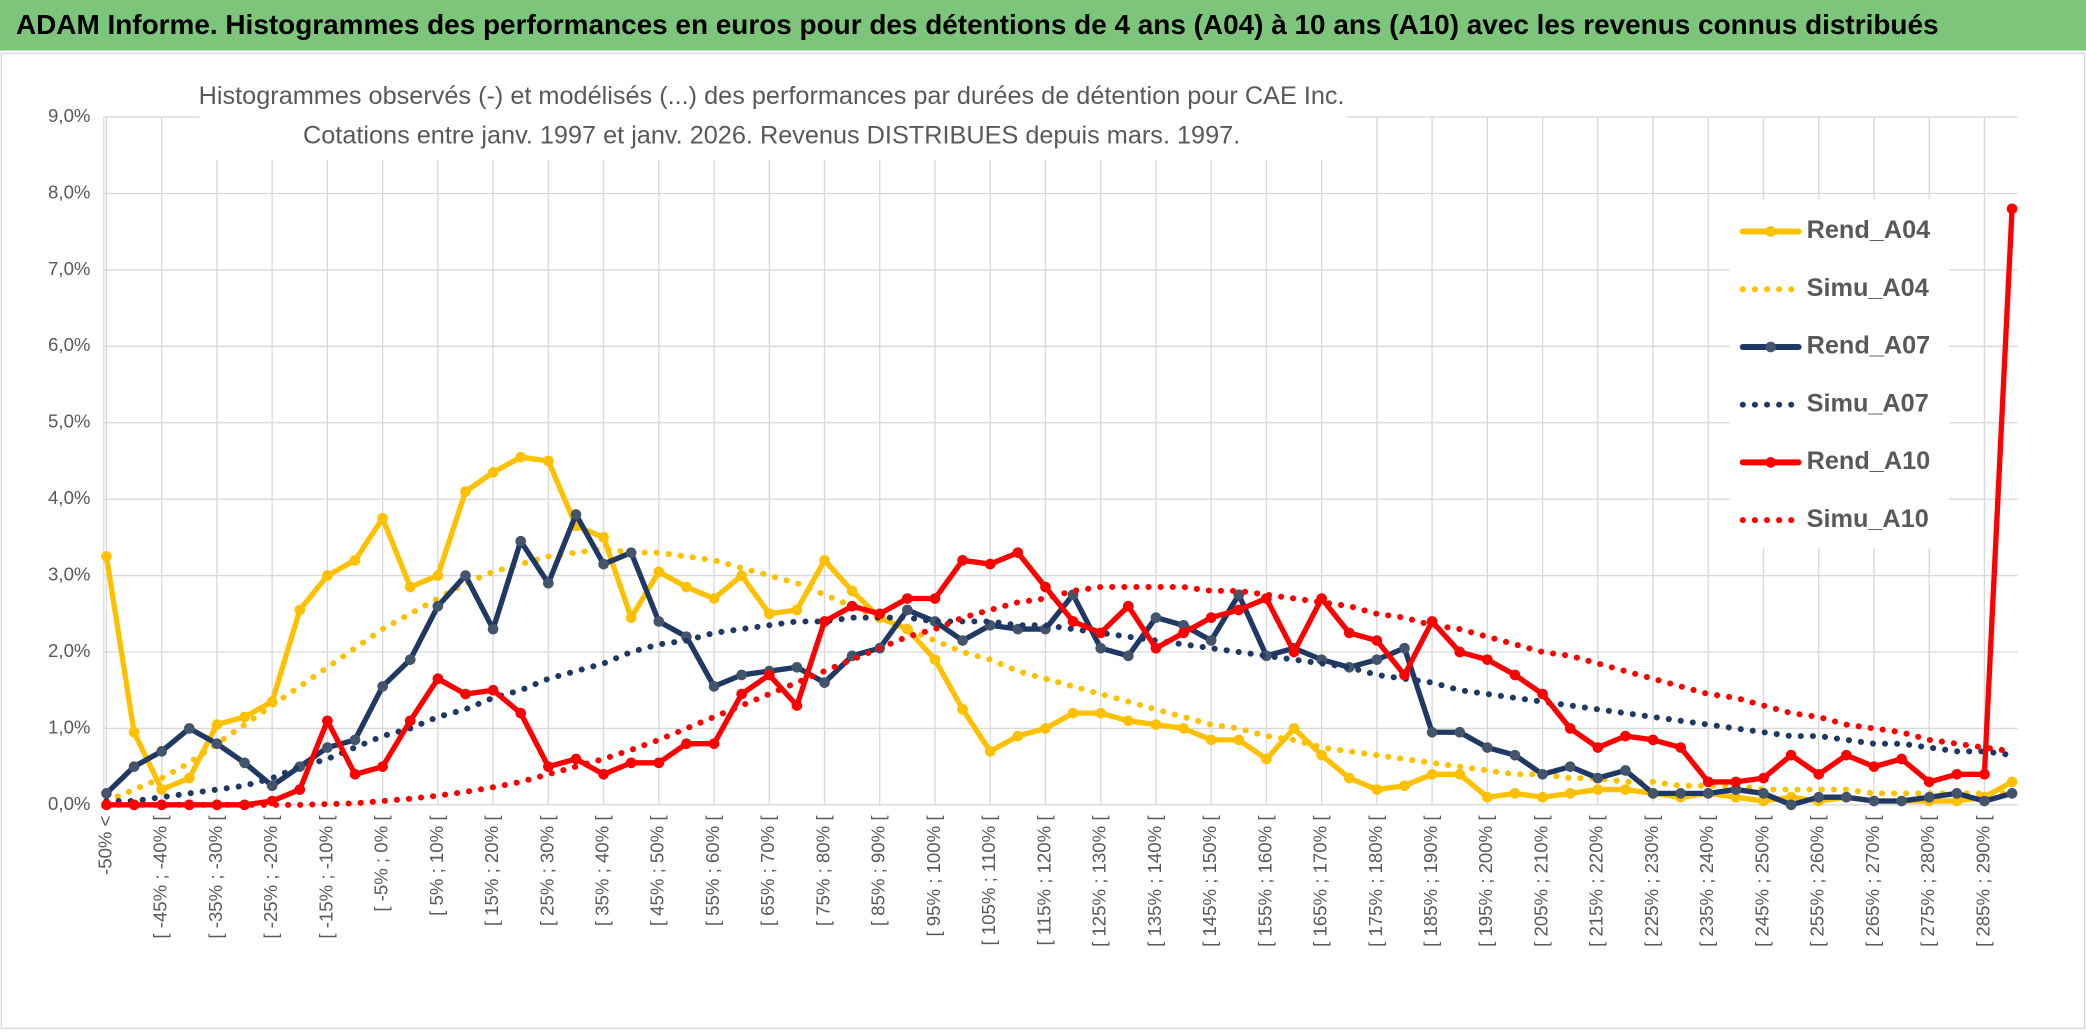  I want to click on y-tick-label: 1,0%, so click(69, 726).